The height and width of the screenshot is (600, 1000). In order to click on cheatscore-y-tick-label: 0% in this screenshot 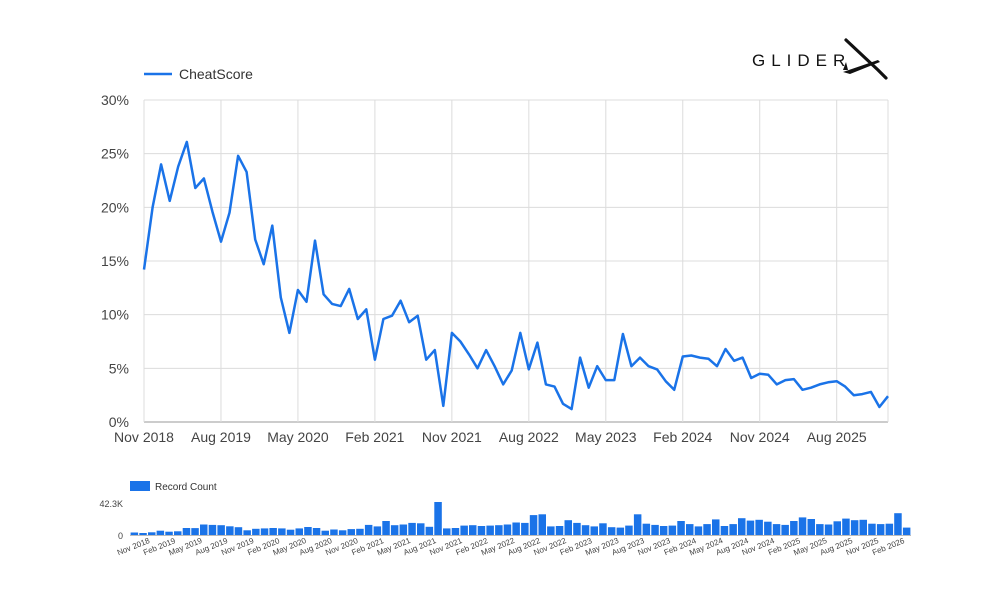, I will do `click(119, 422)`.